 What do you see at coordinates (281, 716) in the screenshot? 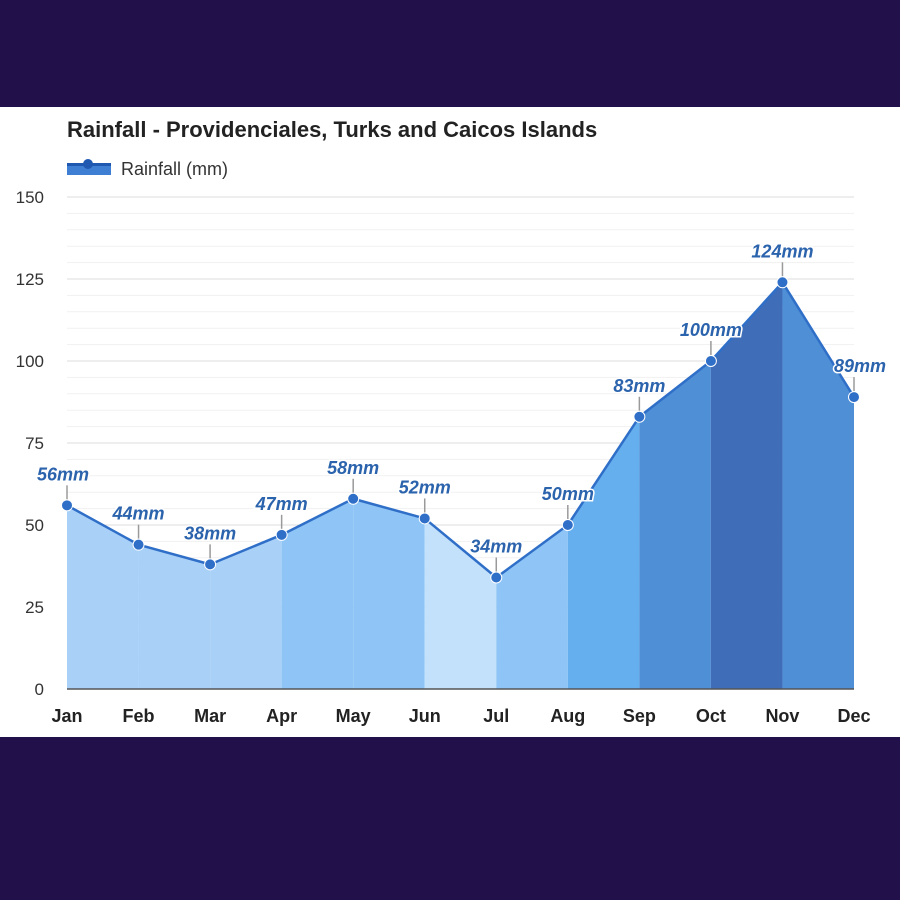
I see `x-tick-label: Apr` at bounding box center [281, 716].